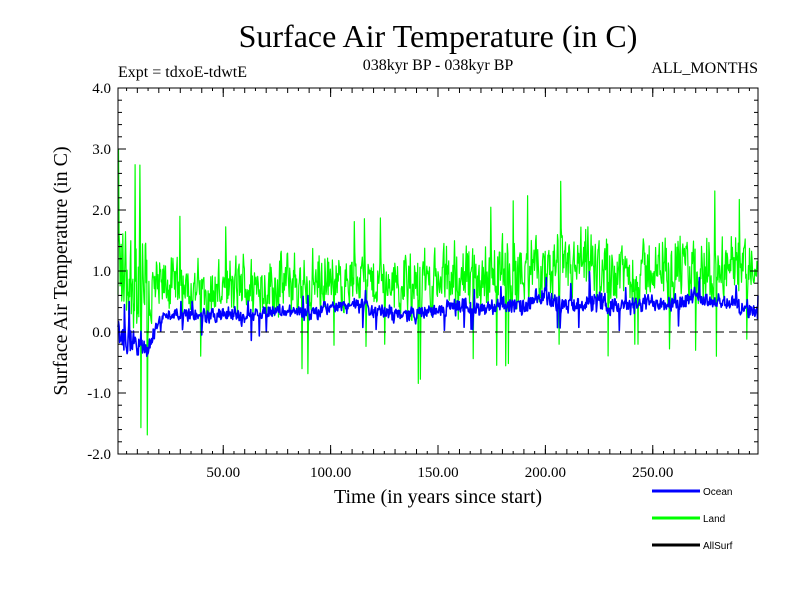 This screenshot has width=800, height=600. I want to click on x-tick-label: 250.00, so click(652, 473).